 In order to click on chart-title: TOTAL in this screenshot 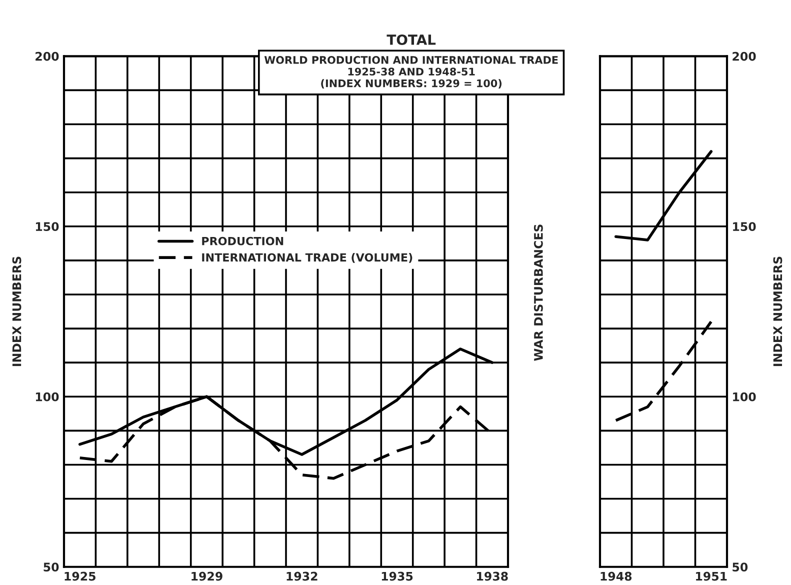, I will do `click(411, 39)`.